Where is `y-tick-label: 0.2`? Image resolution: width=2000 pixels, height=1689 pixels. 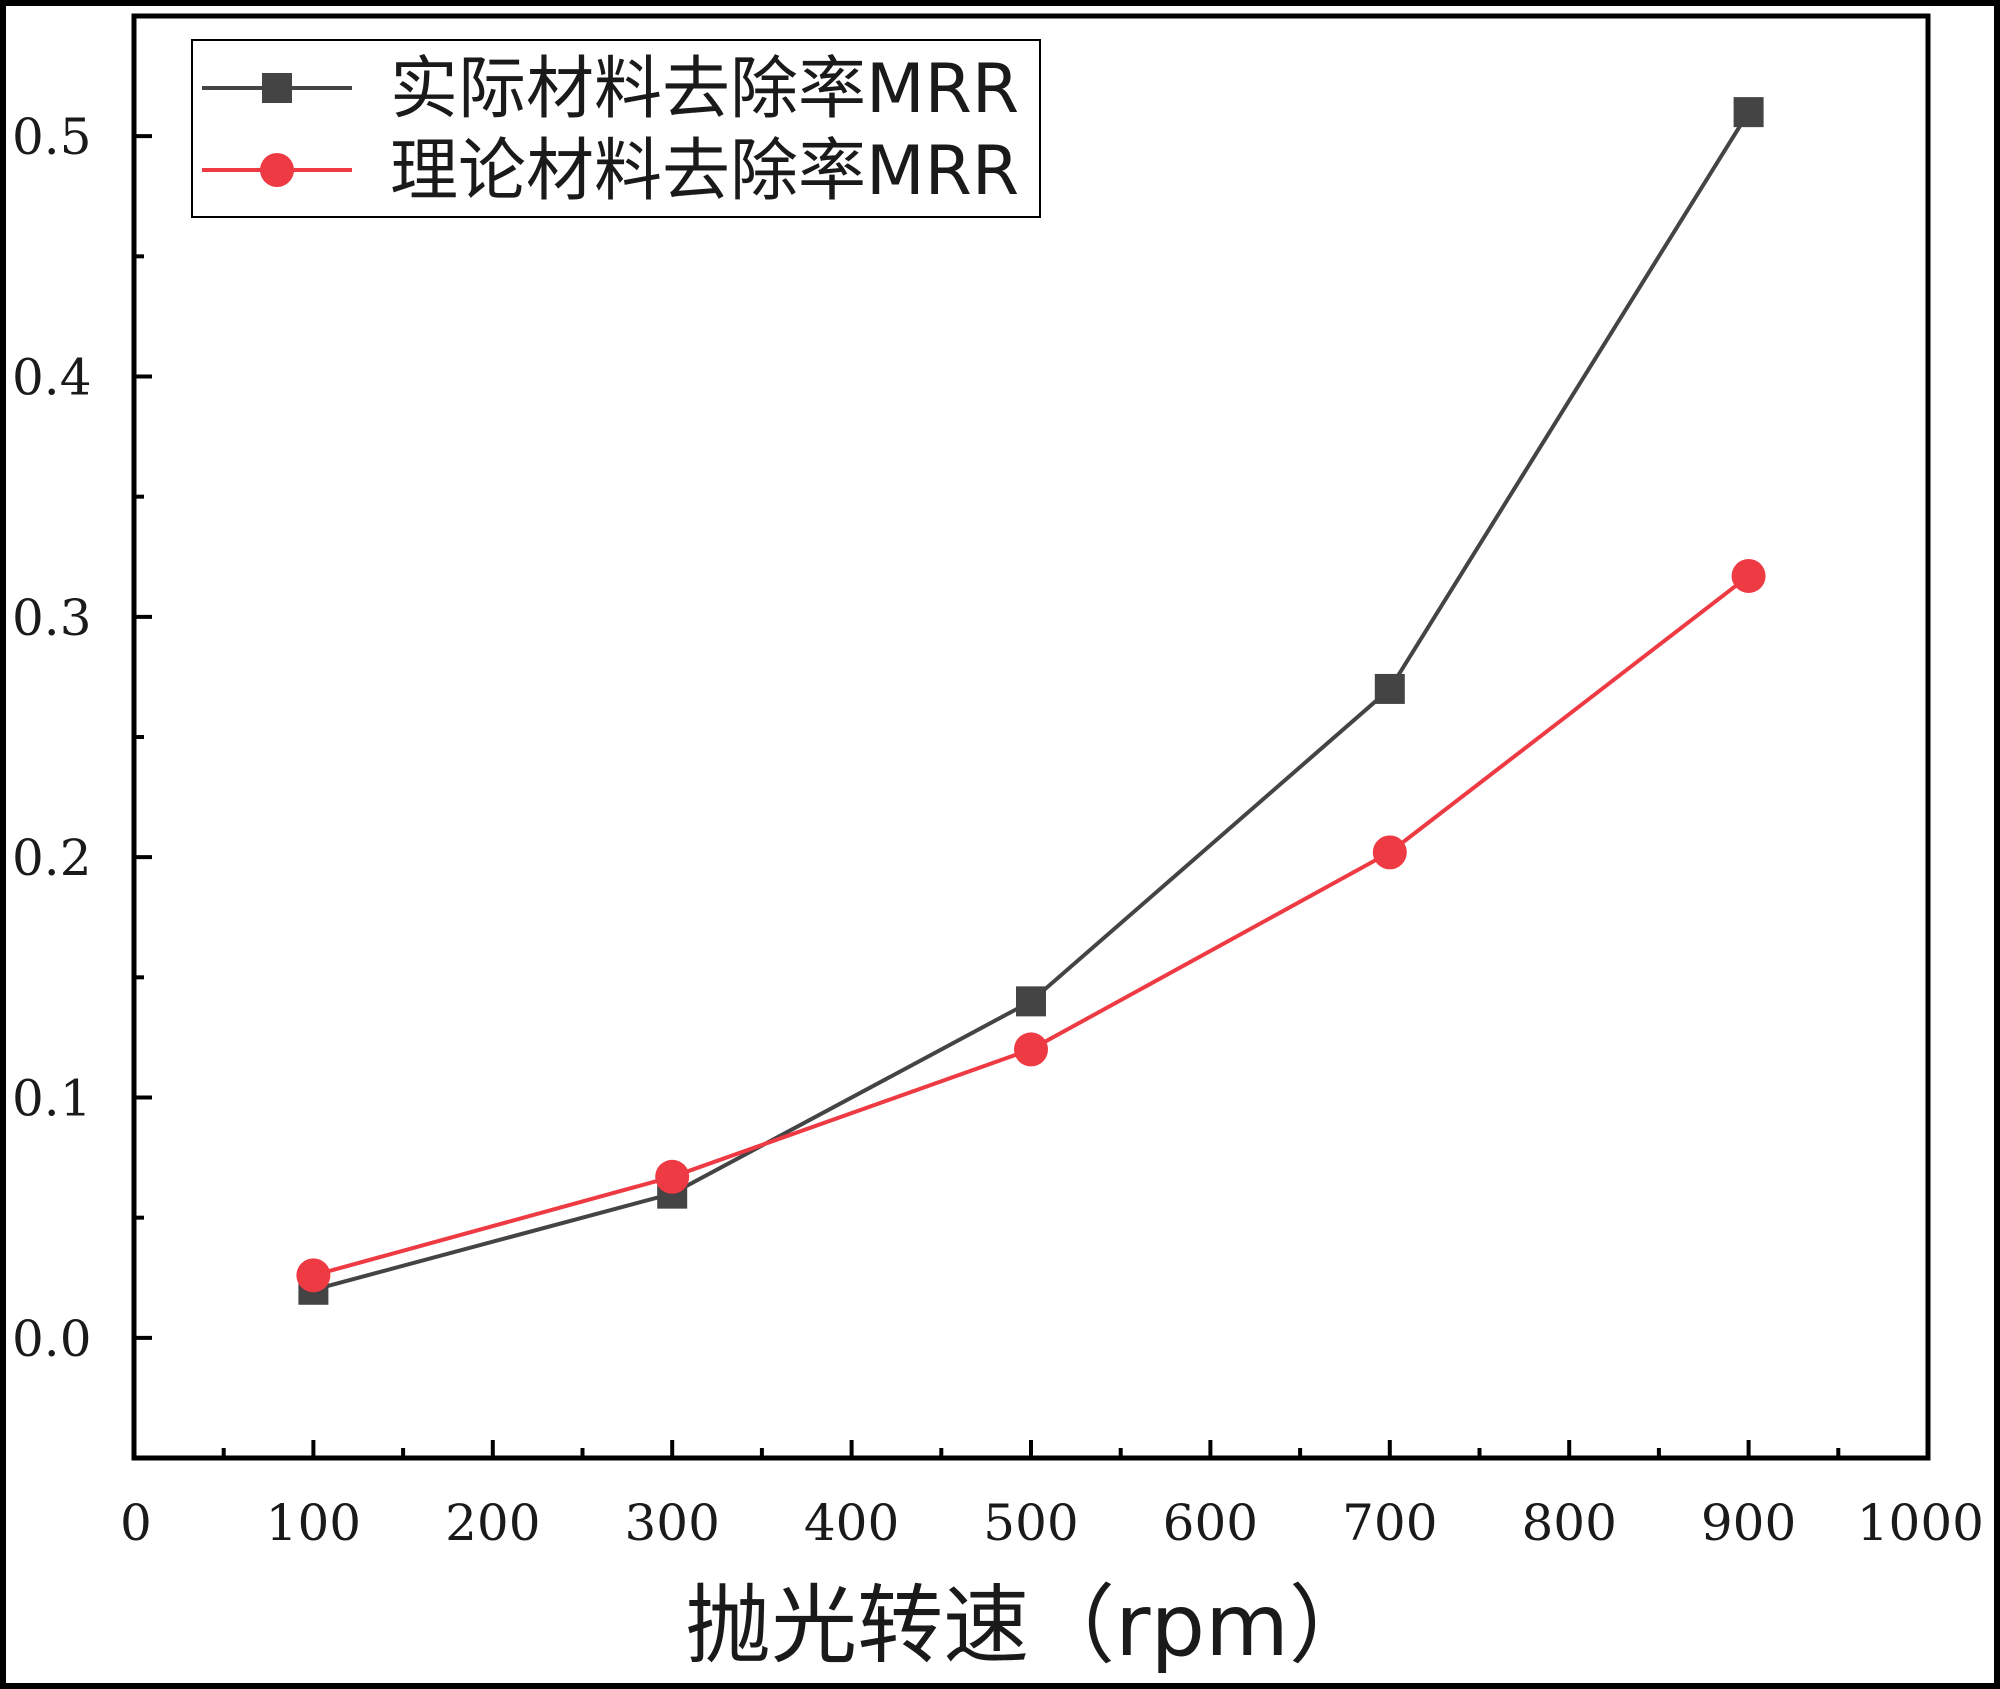
y-tick-label: 0.2 is located at coordinates (52, 858).